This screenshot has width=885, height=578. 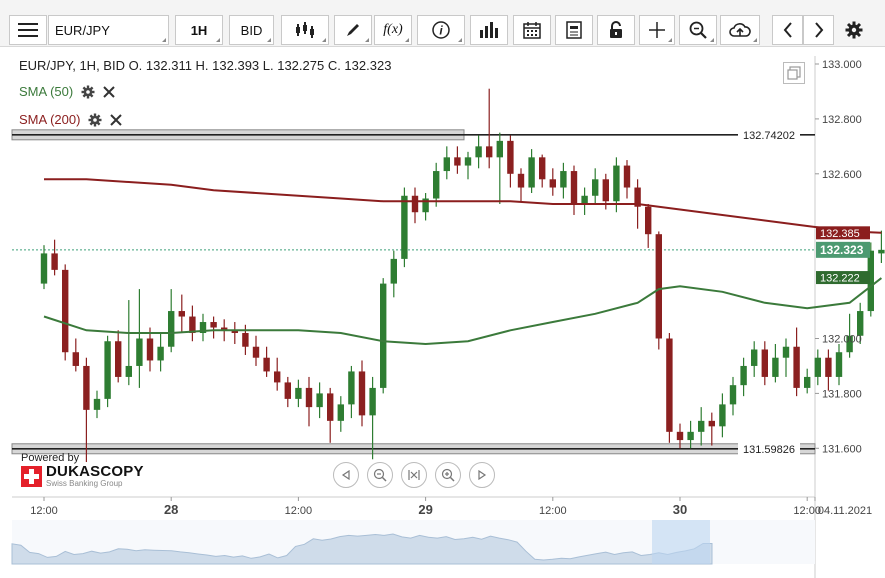 I want to click on swiss-cross-icon, so click(x=31, y=476).